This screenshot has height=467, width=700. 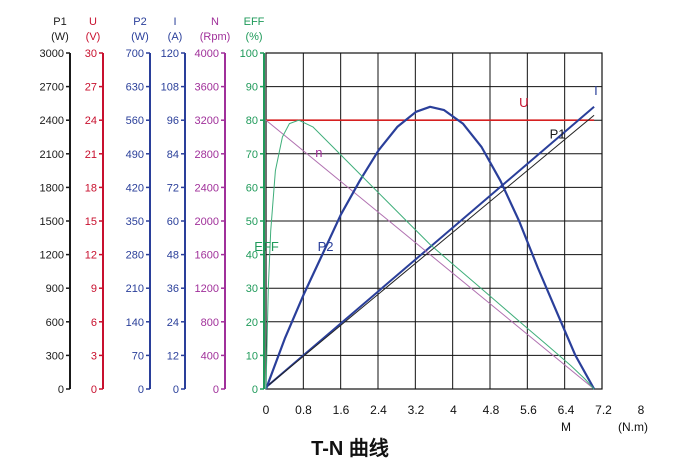 What do you see at coordinates (91, 188) in the screenshot?
I see `y-tick-label: 18` at bounding box center [91, 188].